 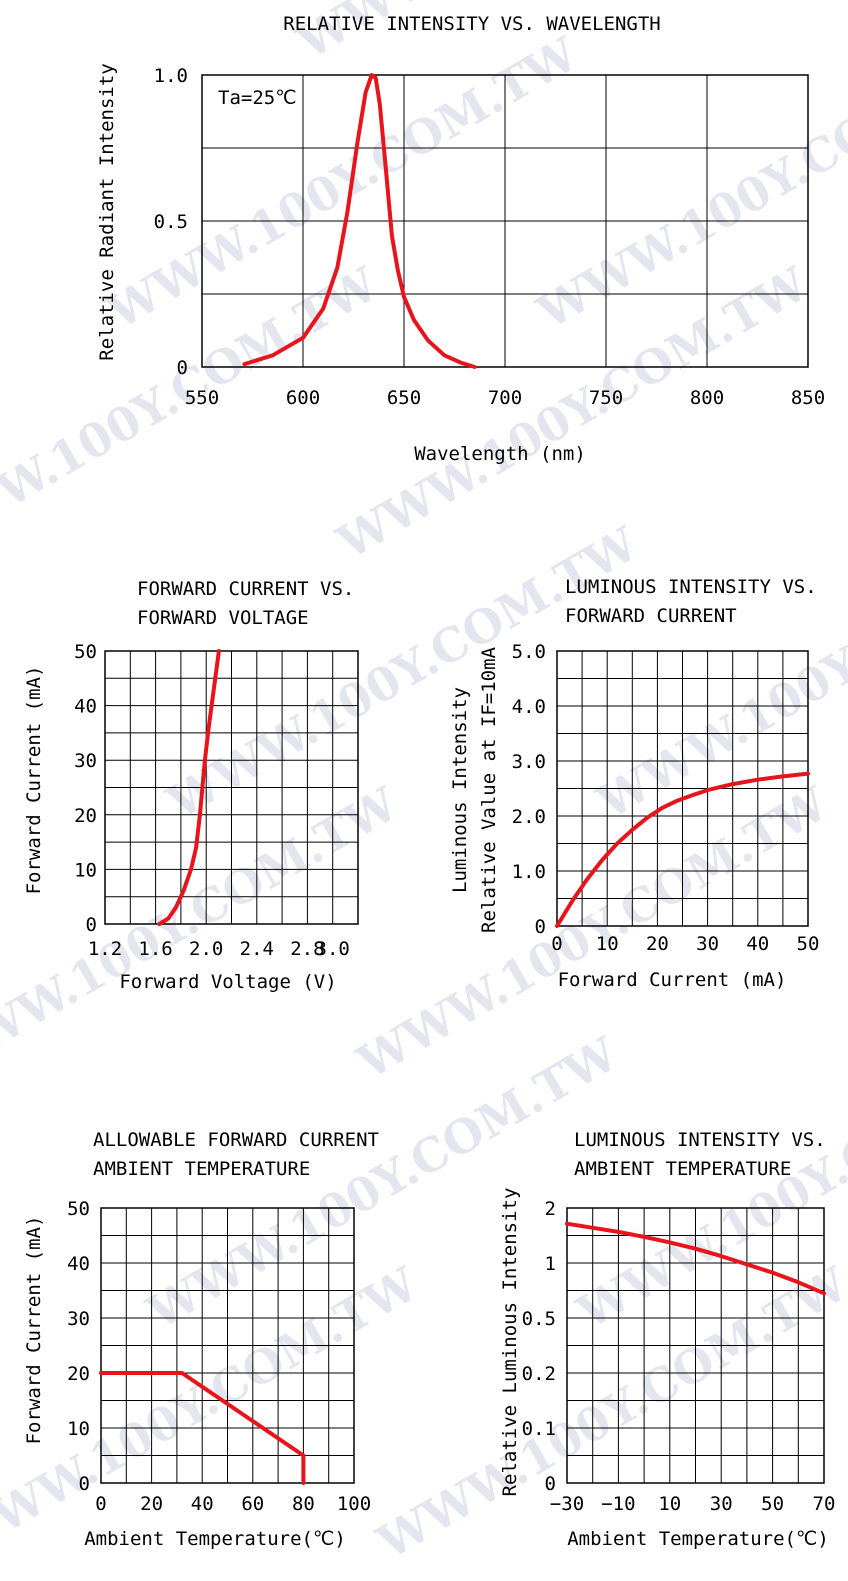 What do you see at coordinates (567, 1504) in the screenshot?
I see `x-tick-label: −30` at bounding box center [567, 1504].